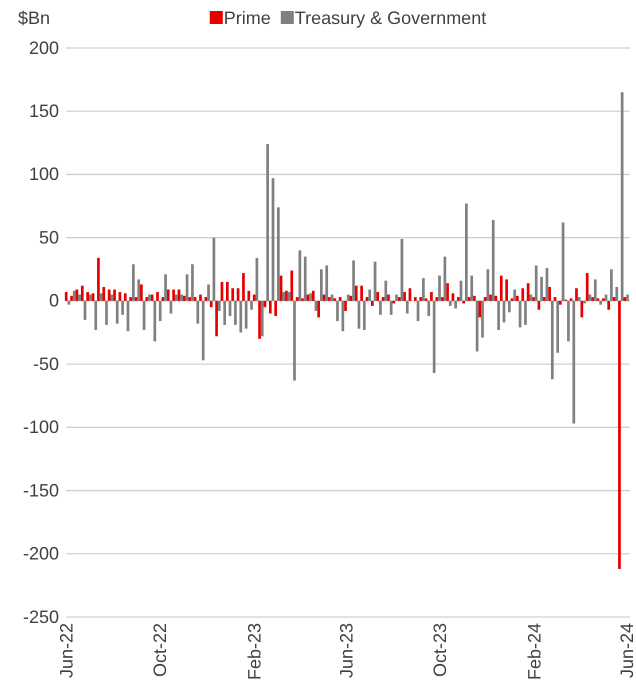  I want to click on x-tick-label: Oct-23, so click(440, 650).